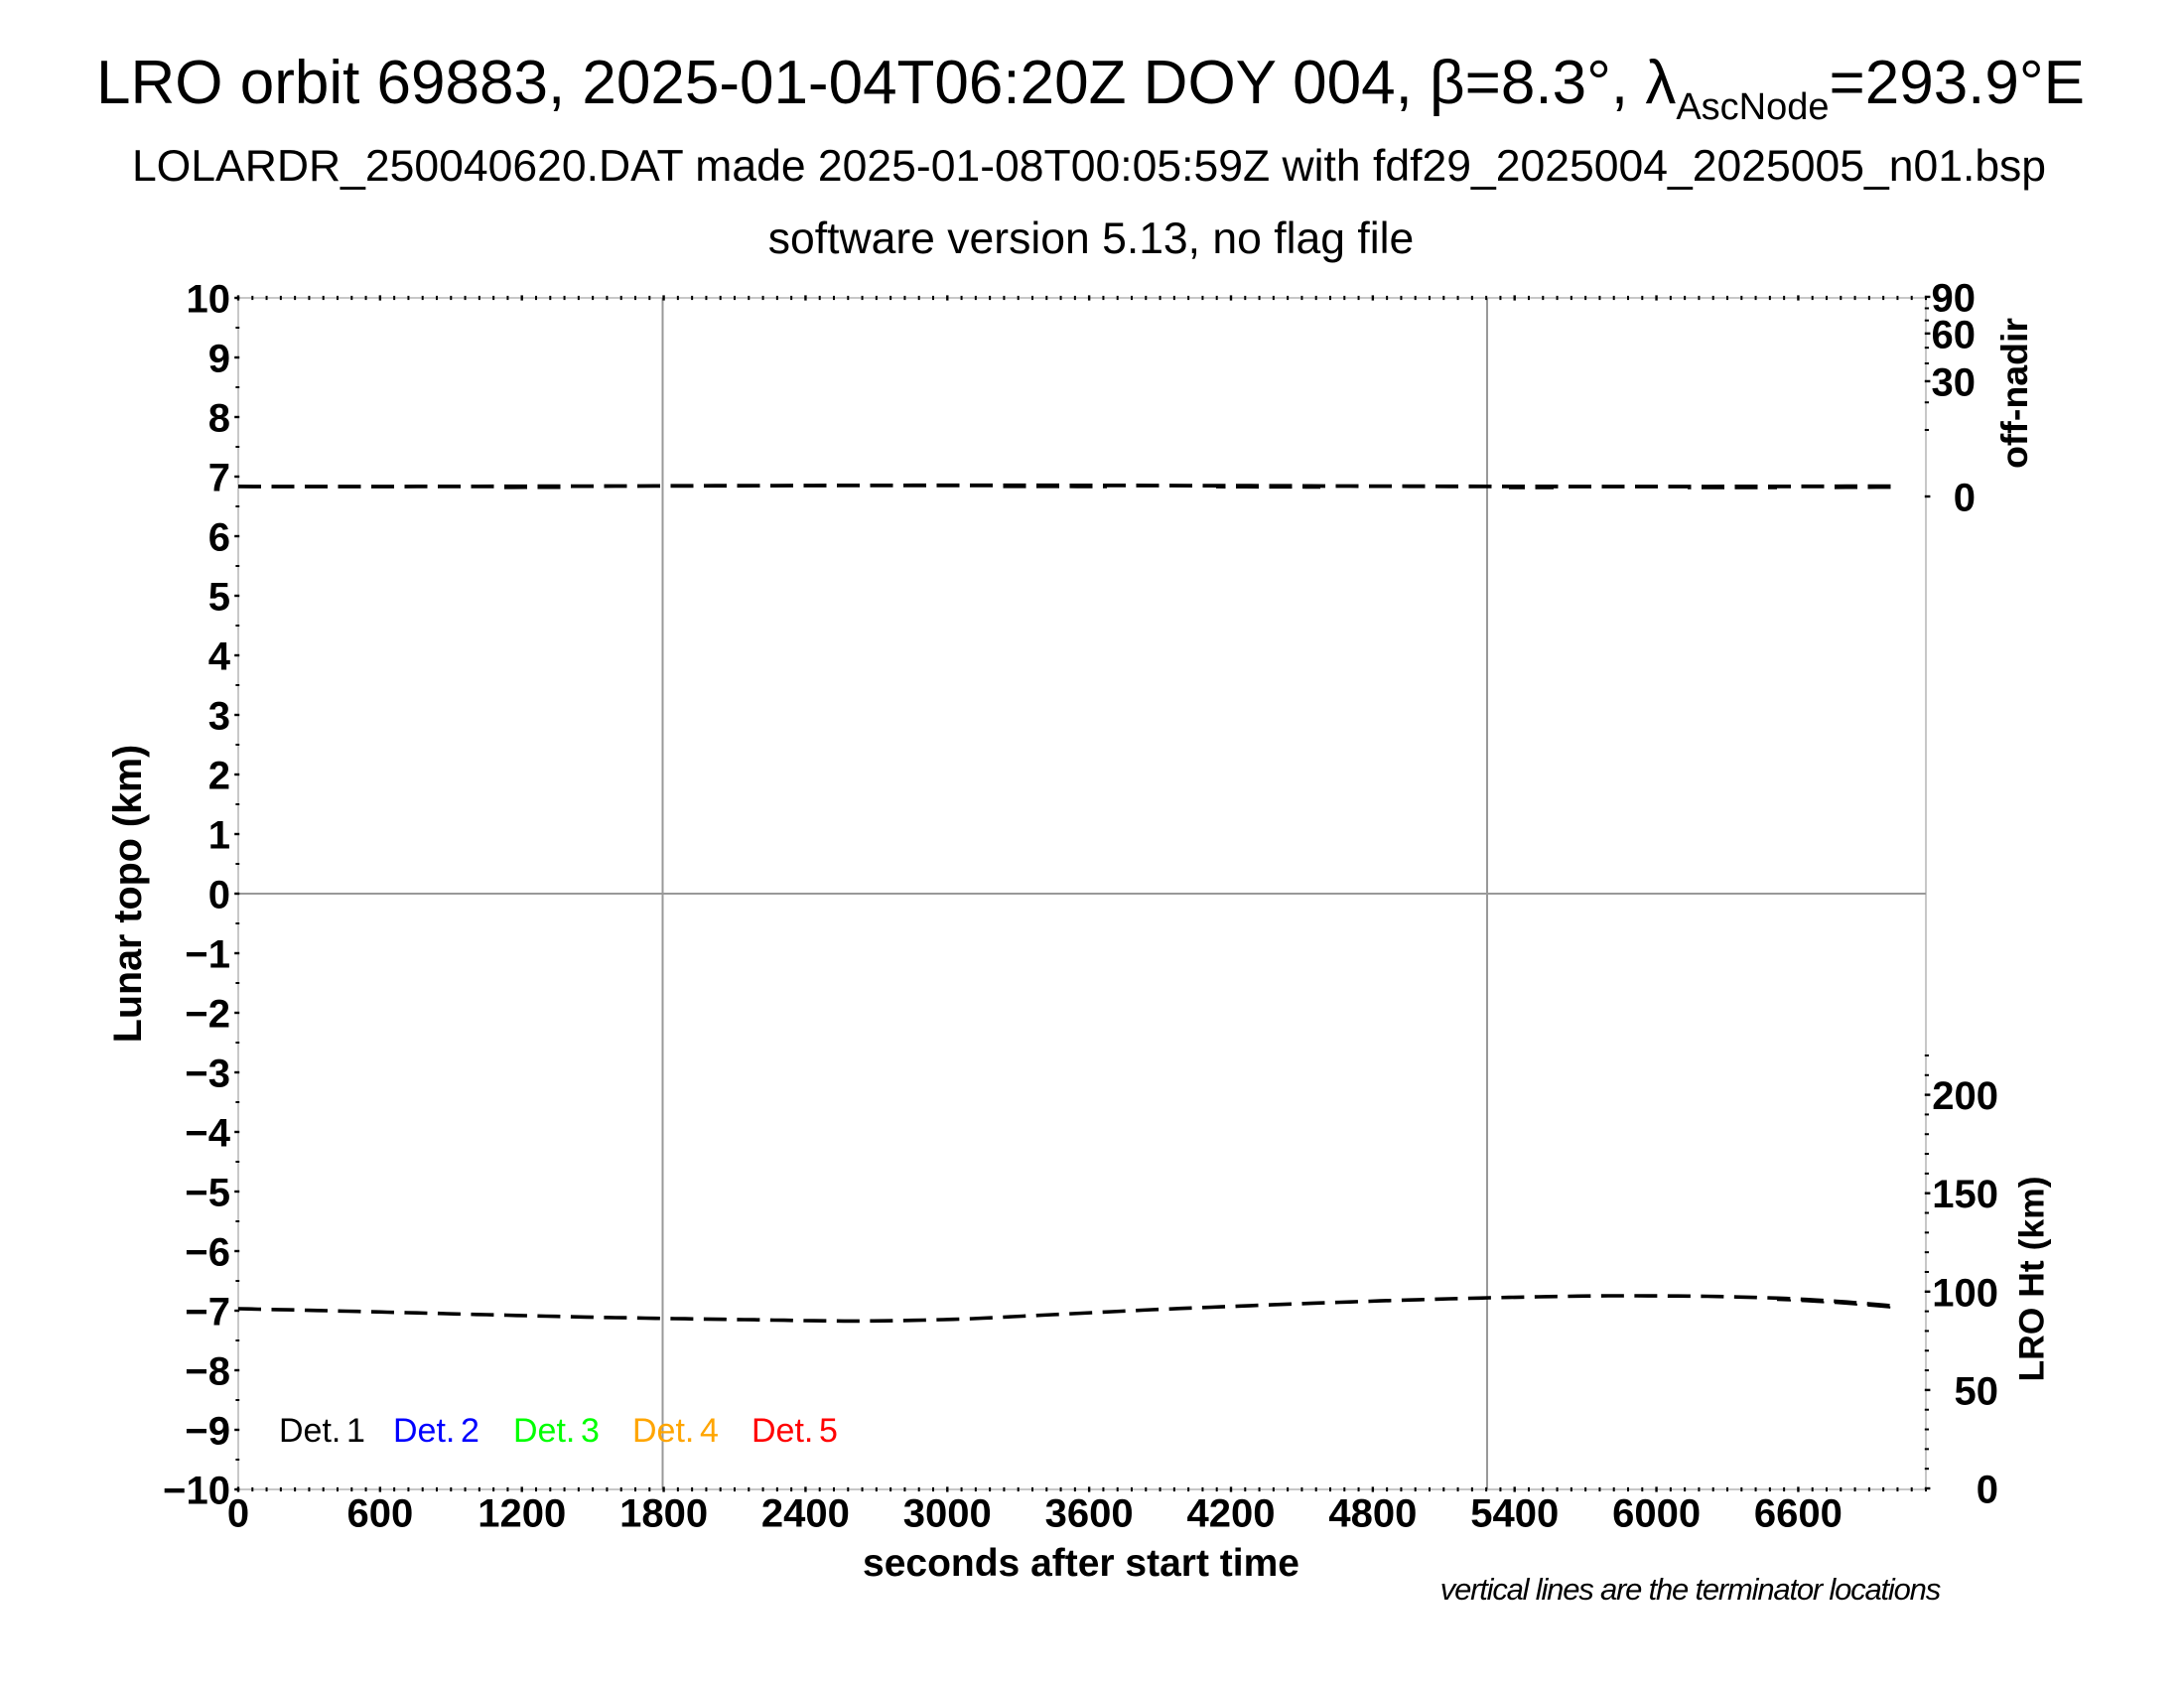 This screenshot has height=1688, width=2184. I want to click on svg-text: 90, so click(1954, 299).